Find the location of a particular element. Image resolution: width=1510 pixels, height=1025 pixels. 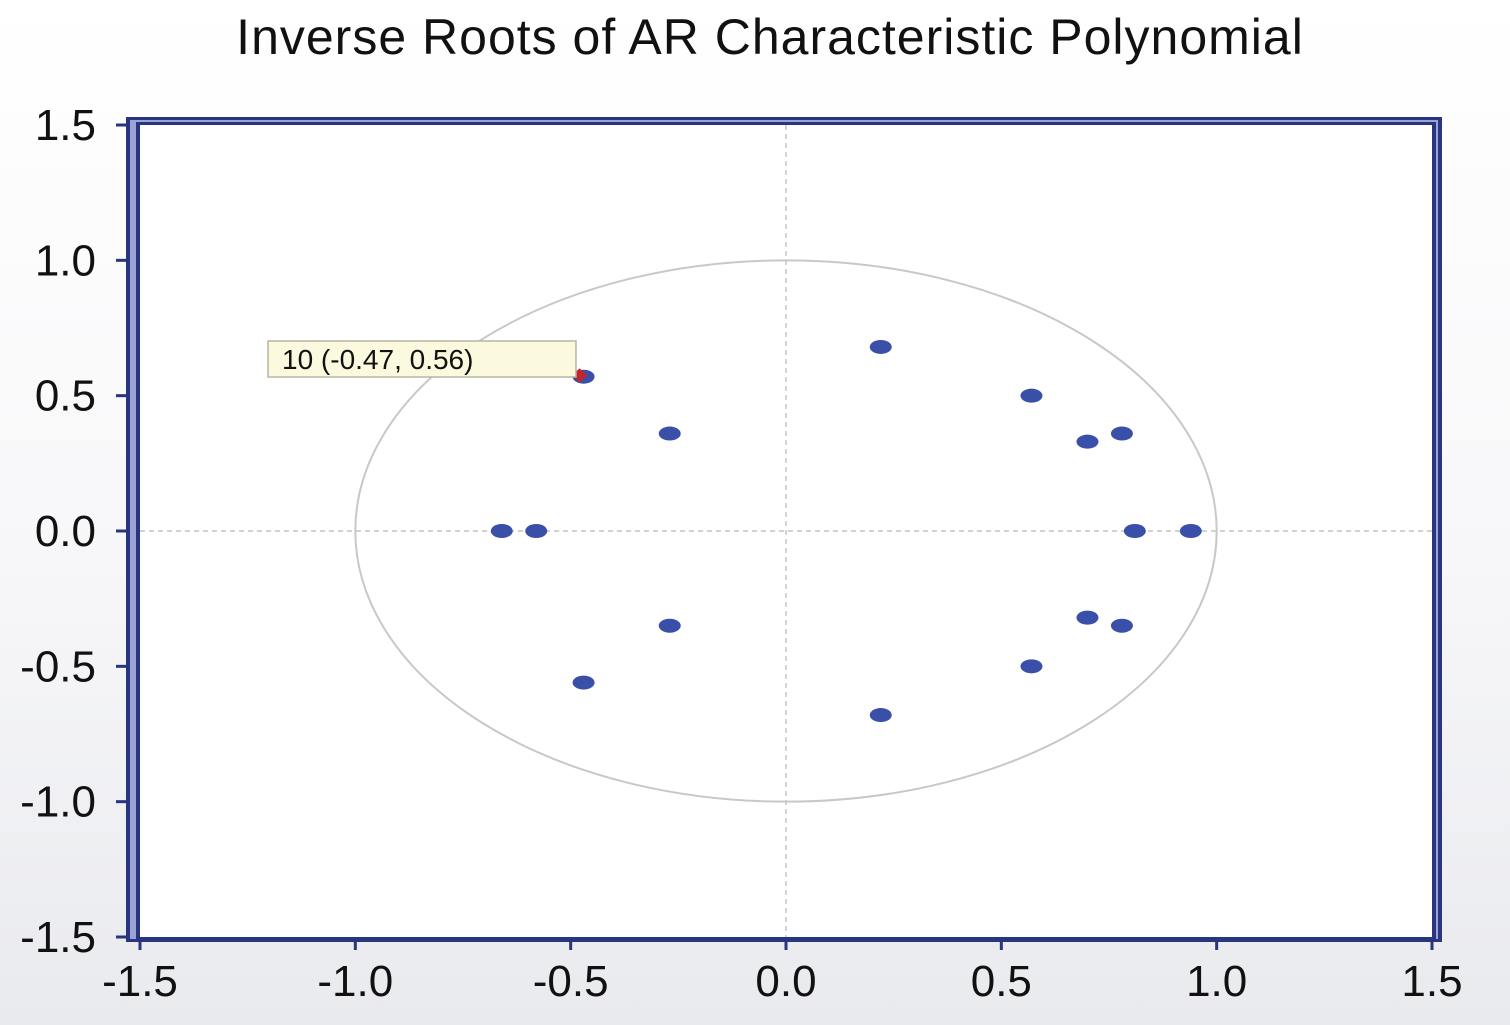

tooltip-box is located at coordinates (422, 359).